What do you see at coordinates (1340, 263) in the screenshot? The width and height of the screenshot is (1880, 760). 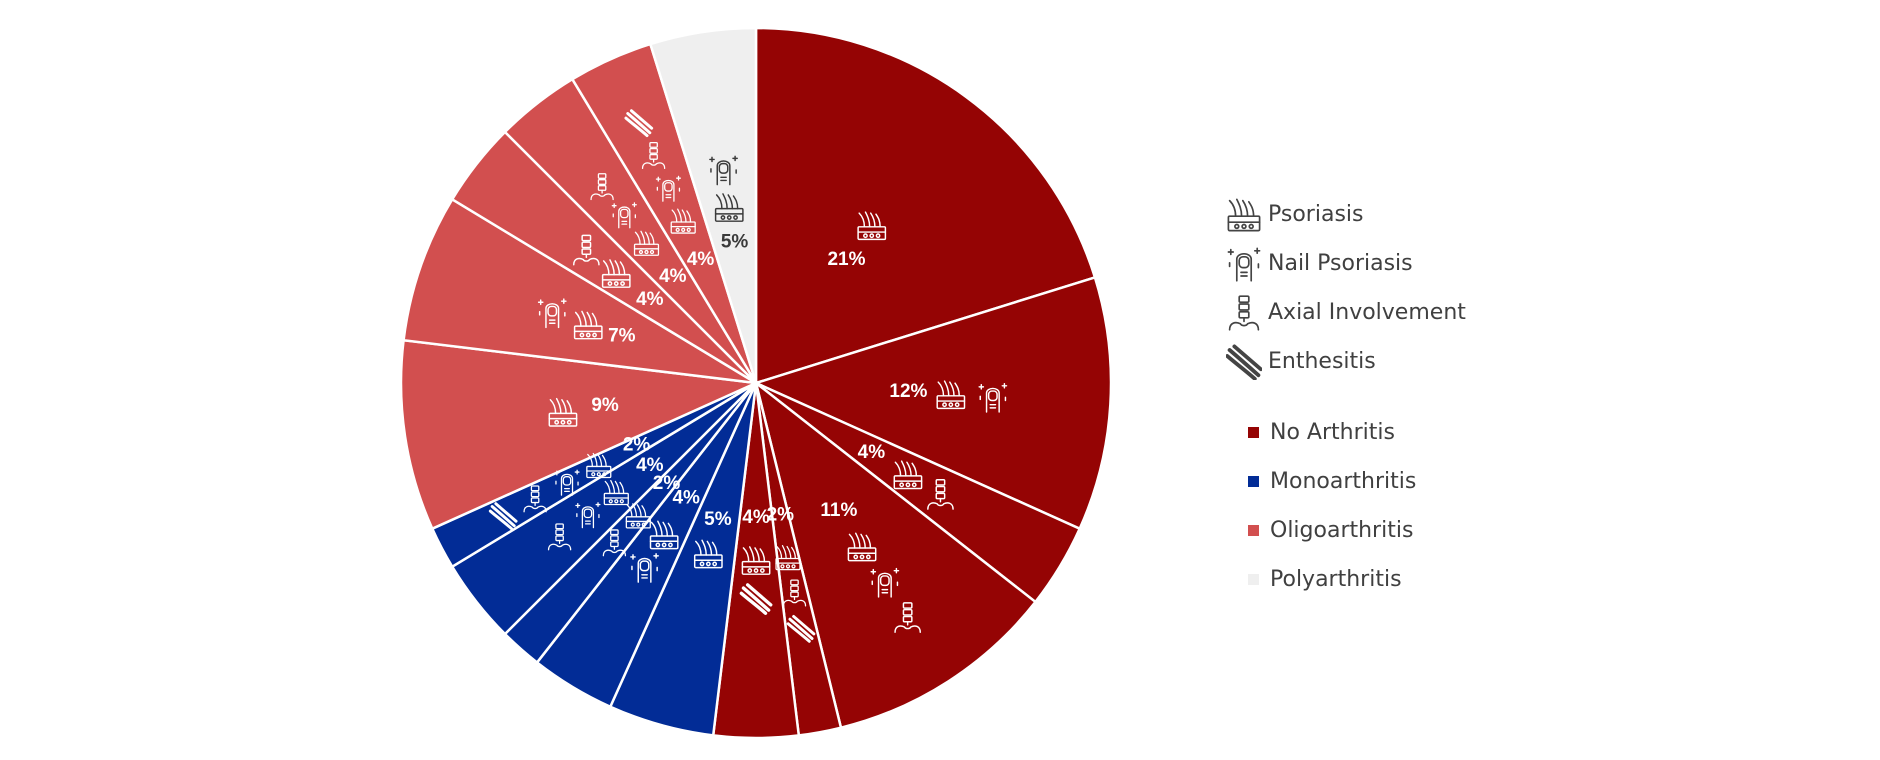 I see `legend-label: Nail Psoriasis` at bounding box center [1340, 263].